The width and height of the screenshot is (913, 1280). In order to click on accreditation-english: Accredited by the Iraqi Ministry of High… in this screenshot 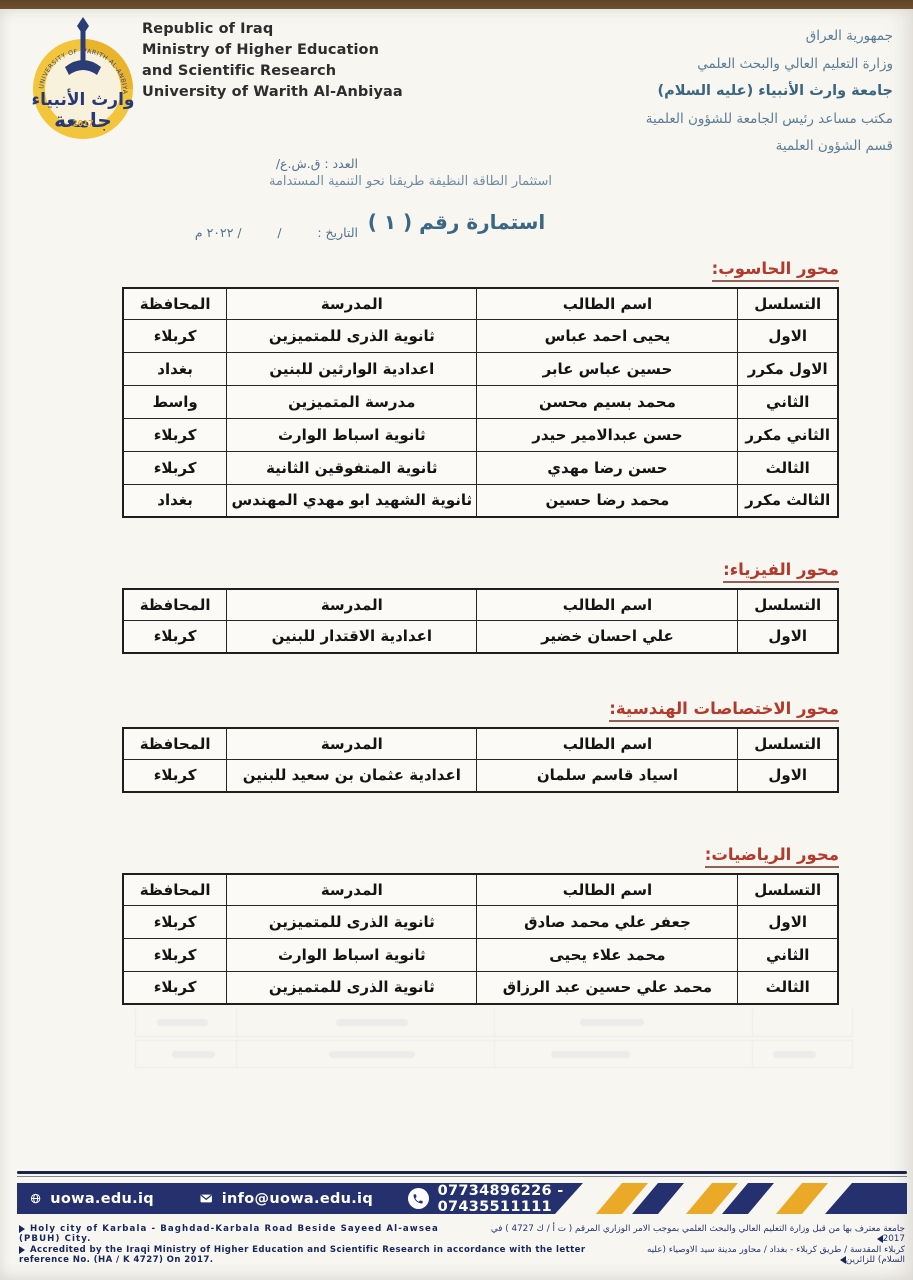, I will do `click(302, 1255)`.